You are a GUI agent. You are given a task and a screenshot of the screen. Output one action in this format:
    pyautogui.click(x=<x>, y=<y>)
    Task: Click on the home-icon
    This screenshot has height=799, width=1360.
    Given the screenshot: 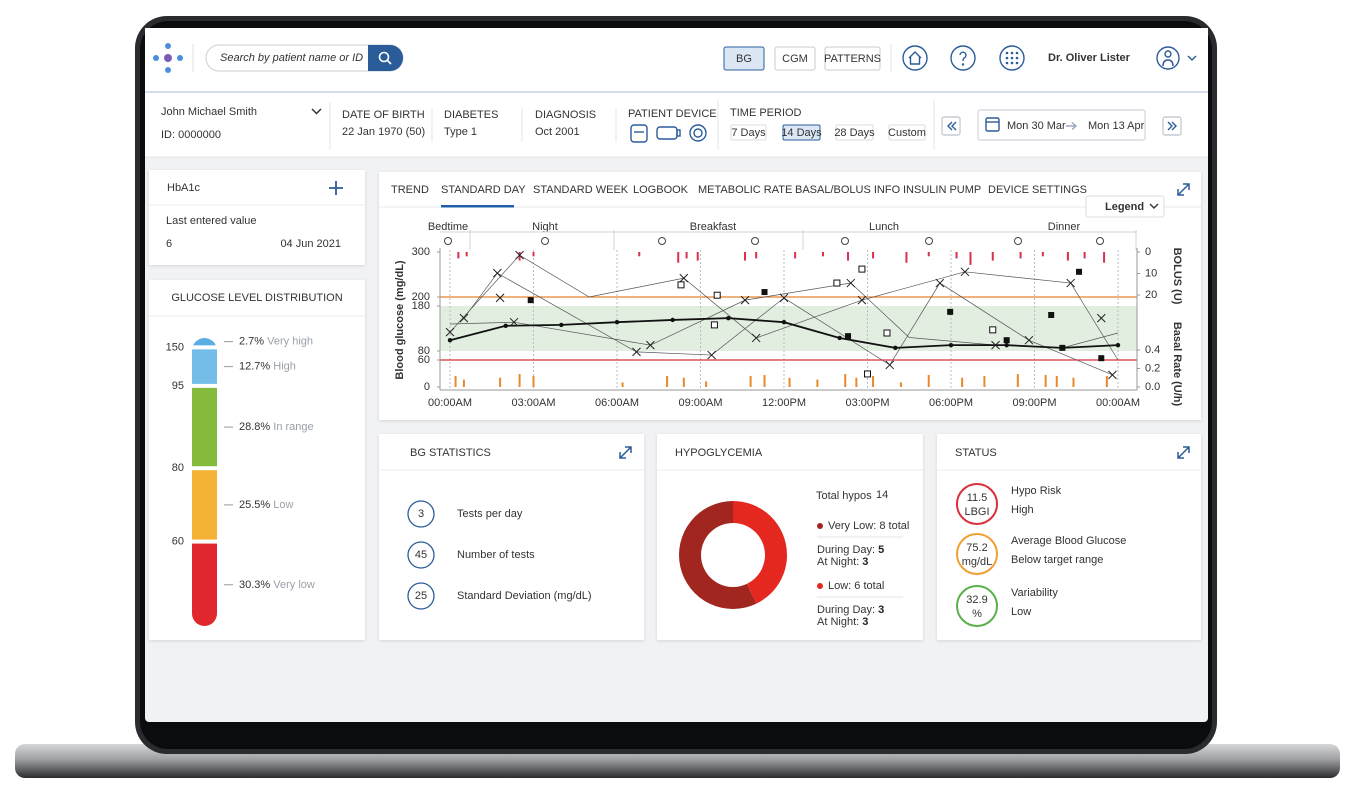 What is the action you would take?
    pyautogui.click(x=915, y=58)
    